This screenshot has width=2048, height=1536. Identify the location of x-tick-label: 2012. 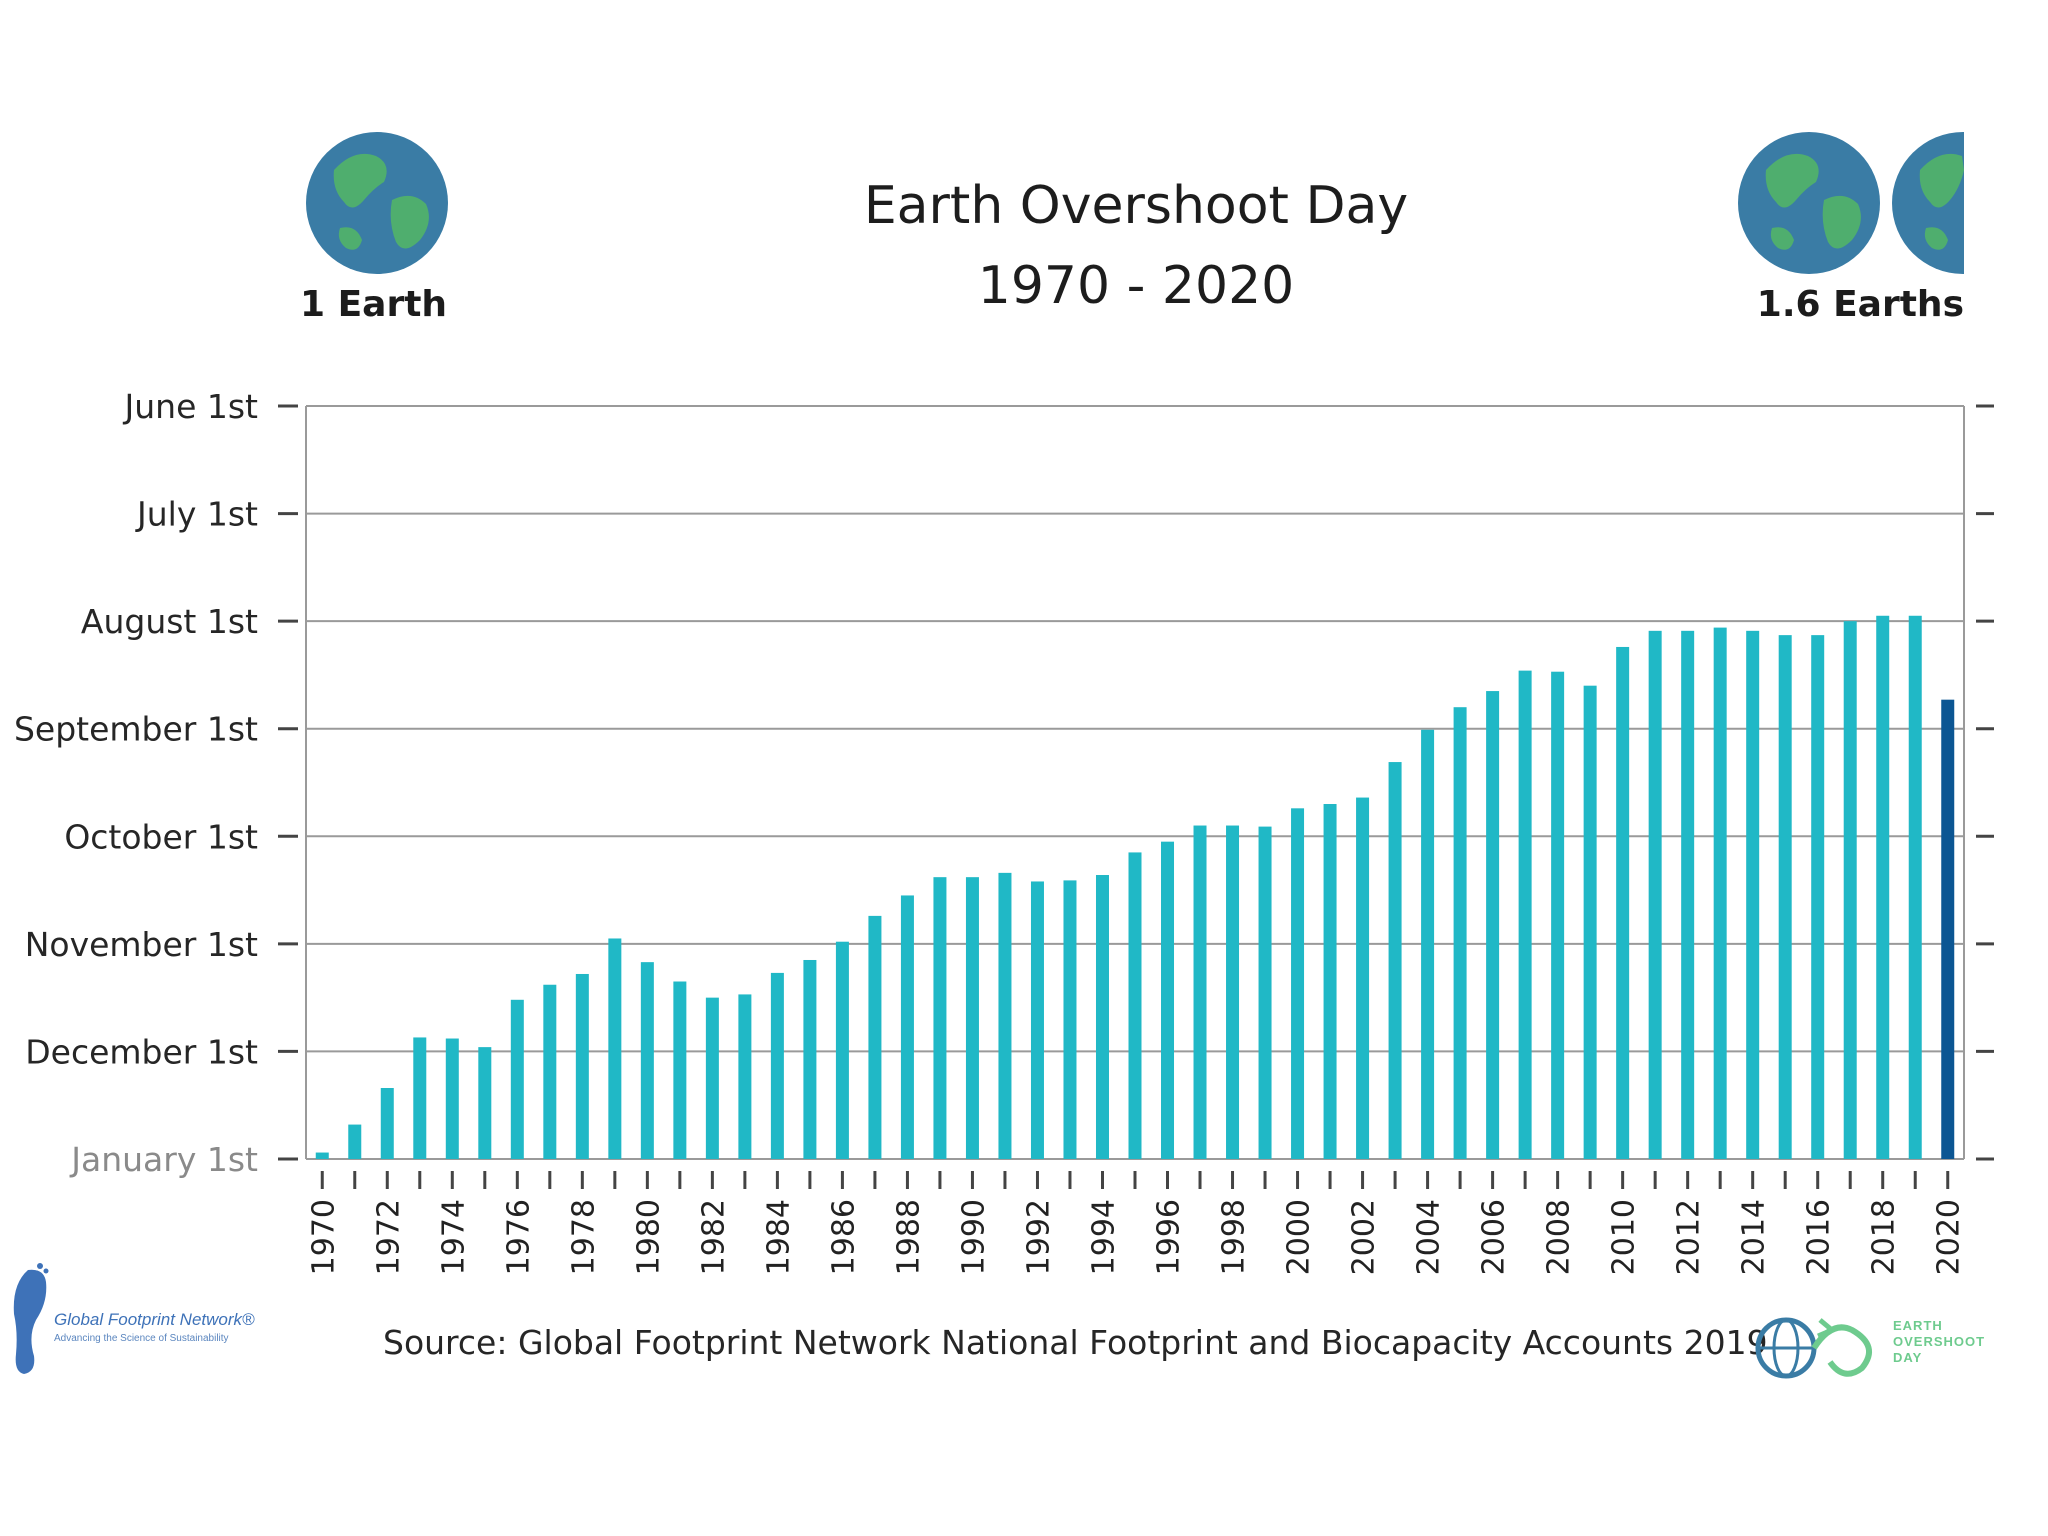
(1689, 1237).